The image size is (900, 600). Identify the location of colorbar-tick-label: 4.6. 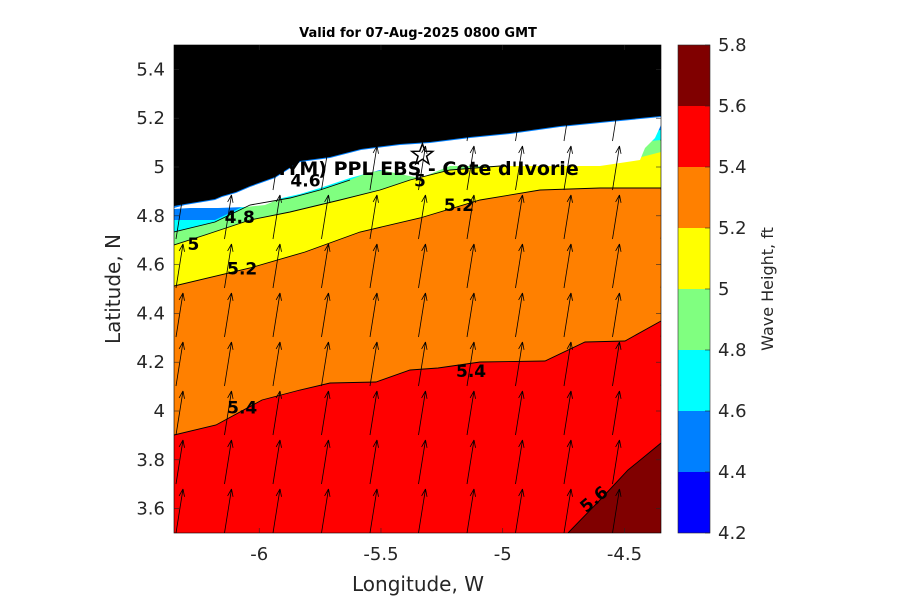
(732, 411).